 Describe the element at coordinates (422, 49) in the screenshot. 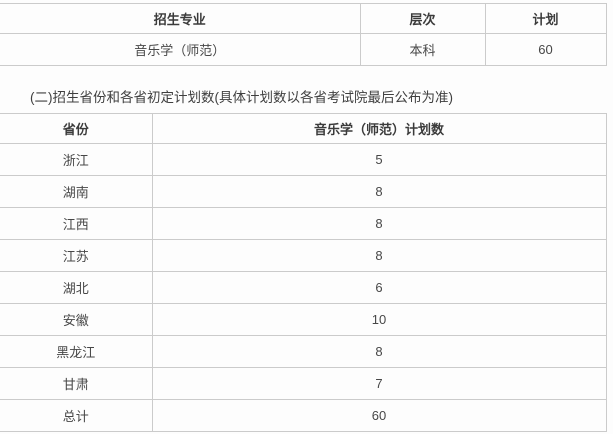

I see `summary-cell-level: 本科` at that location.